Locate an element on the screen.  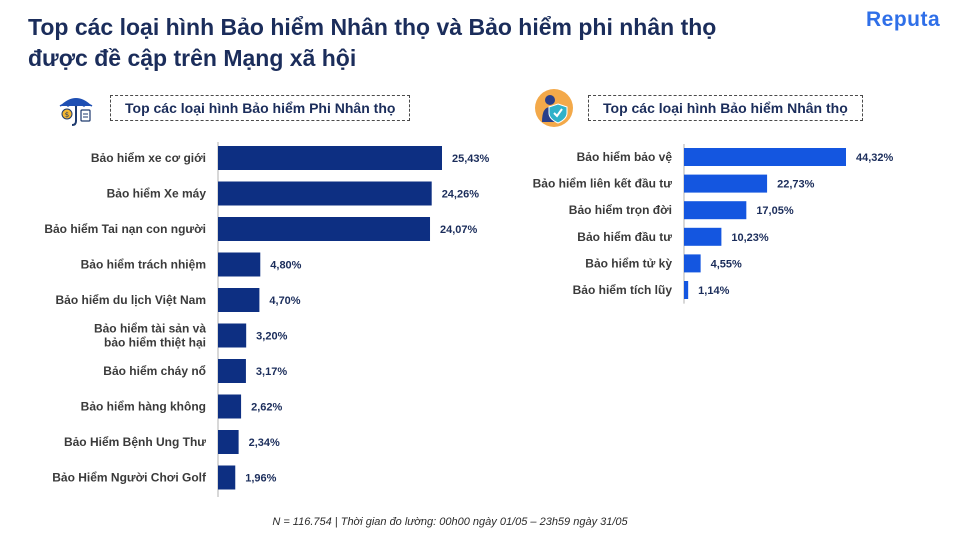
left-chart-category-label: Bảo hiểm Xe máy is located at coordinates (157, 194).